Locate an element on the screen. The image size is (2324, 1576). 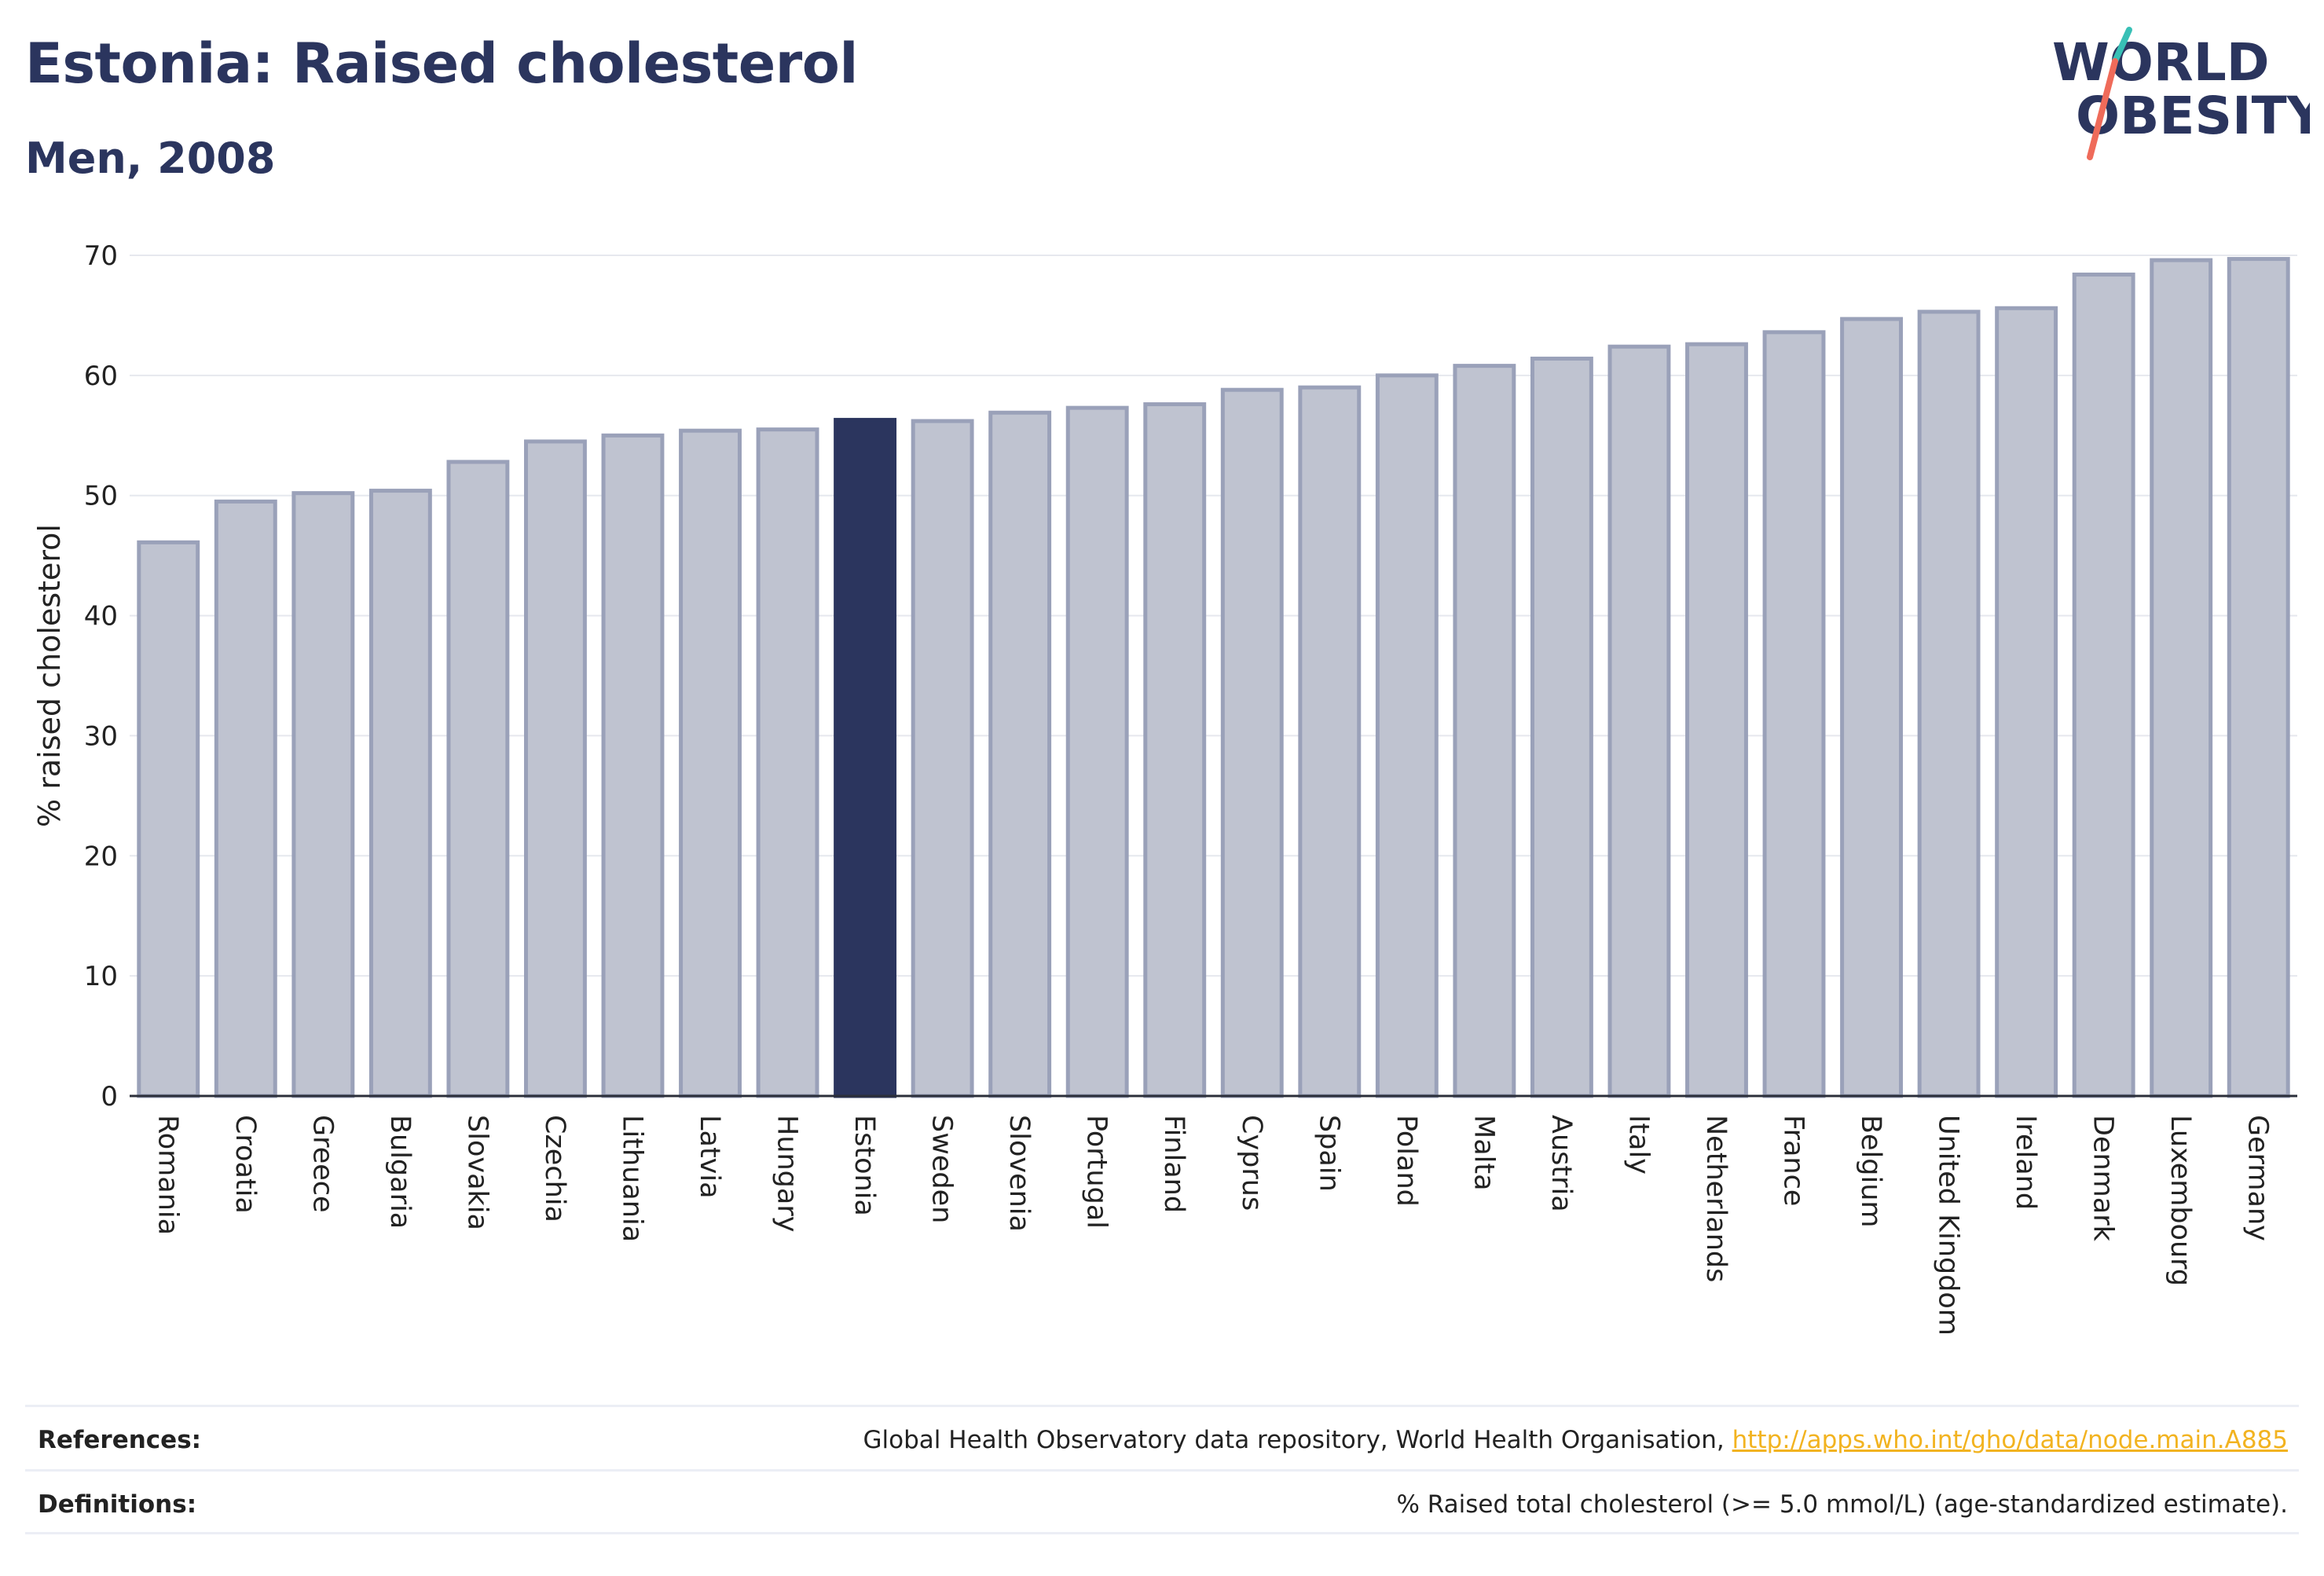
x-tick-label: Denmark is located at coordinates (2103, 1178).